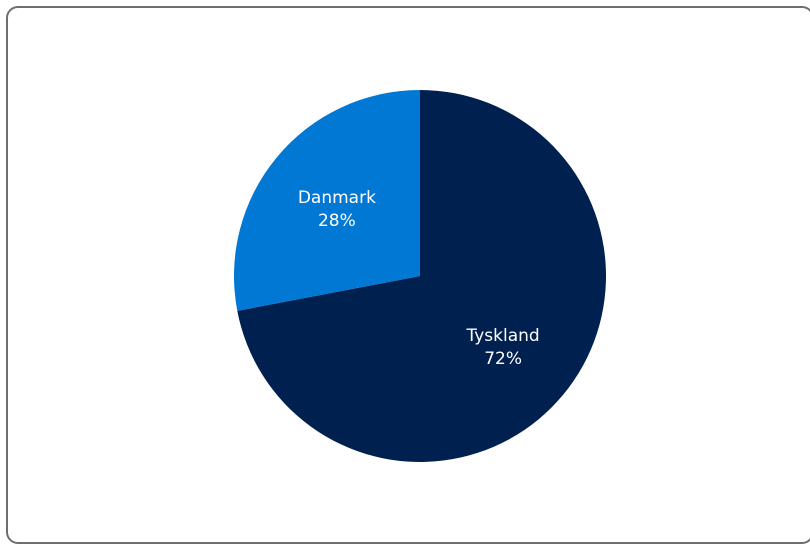  Describe the element at coordinates (503, 359) in the screenshot. I see `slice-value-tyskland: 72%` at that location.